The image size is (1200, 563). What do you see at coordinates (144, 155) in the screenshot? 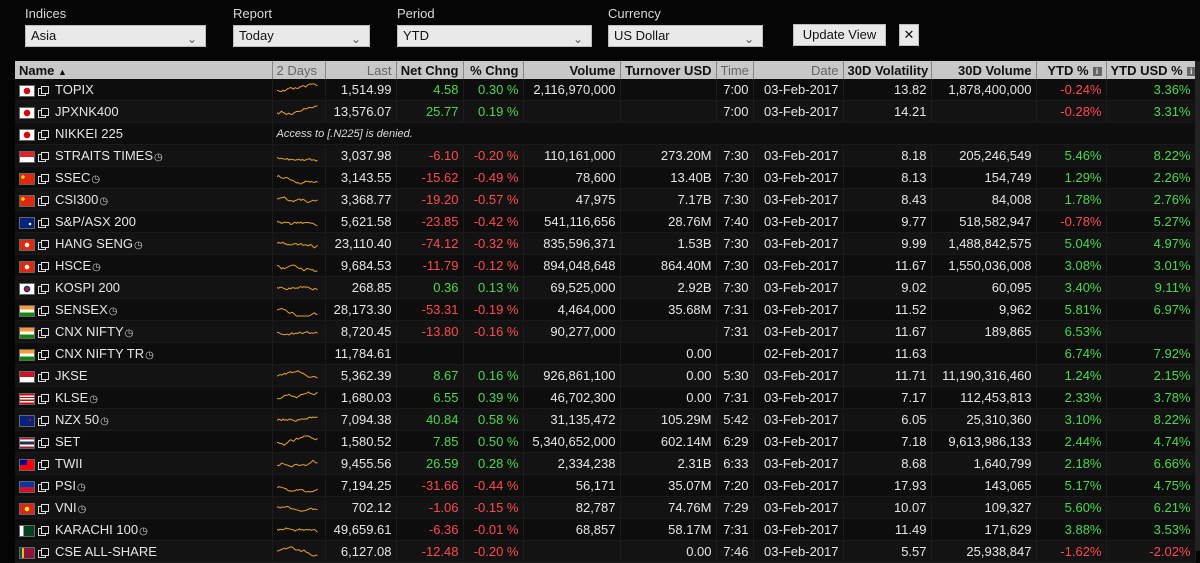
I see `index-name-cell: STRAITS TIMES◷` at bounding box center [144, 155].